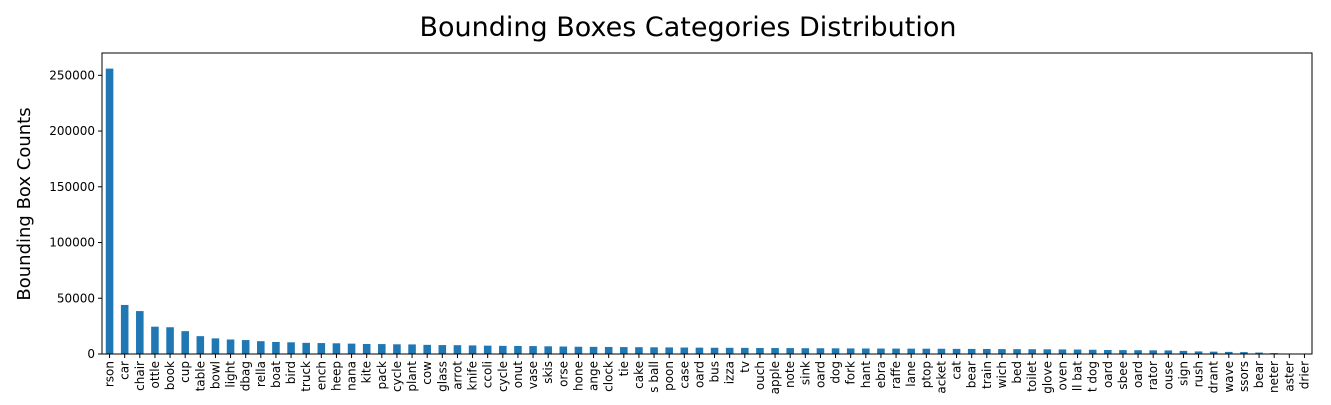 Image resolution: width=1331 pixels, height=405 pixels. I want to click on x-tick-label: hone, so click(578, 376).